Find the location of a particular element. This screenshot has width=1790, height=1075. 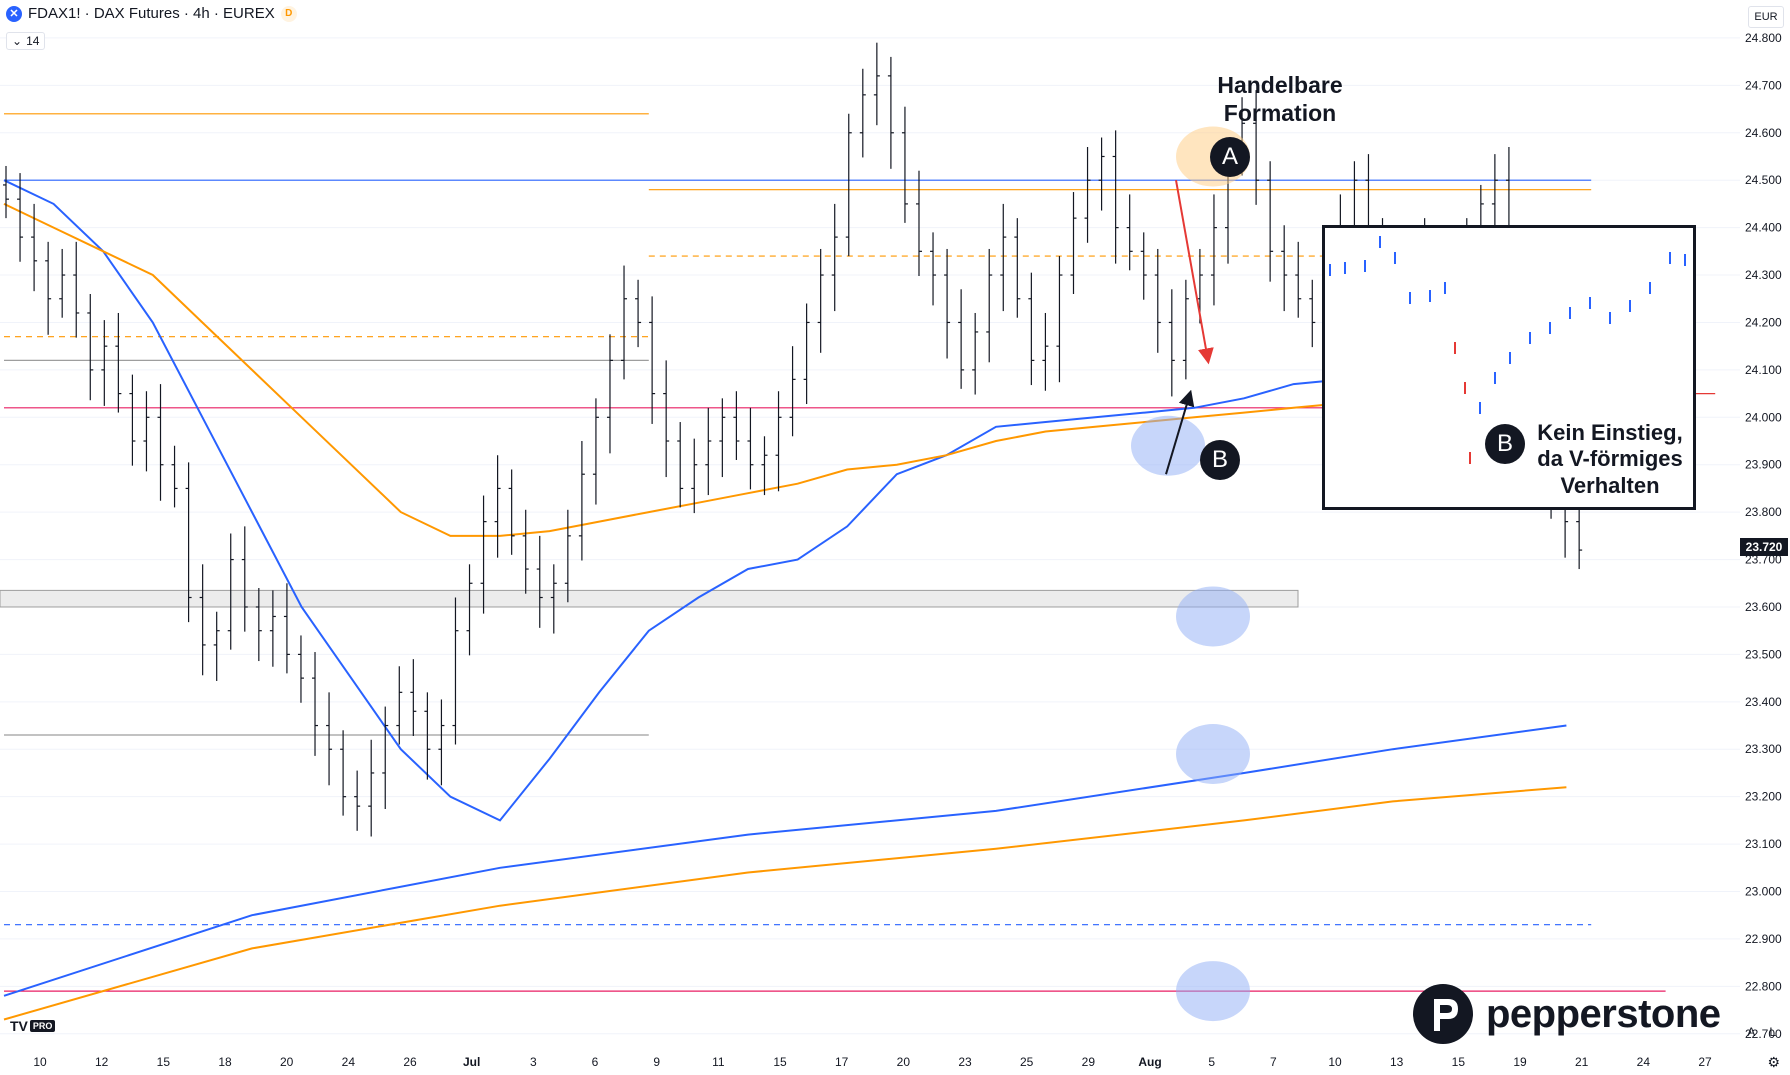

annotation-b-label: B is located at coordinates (1220, 460).